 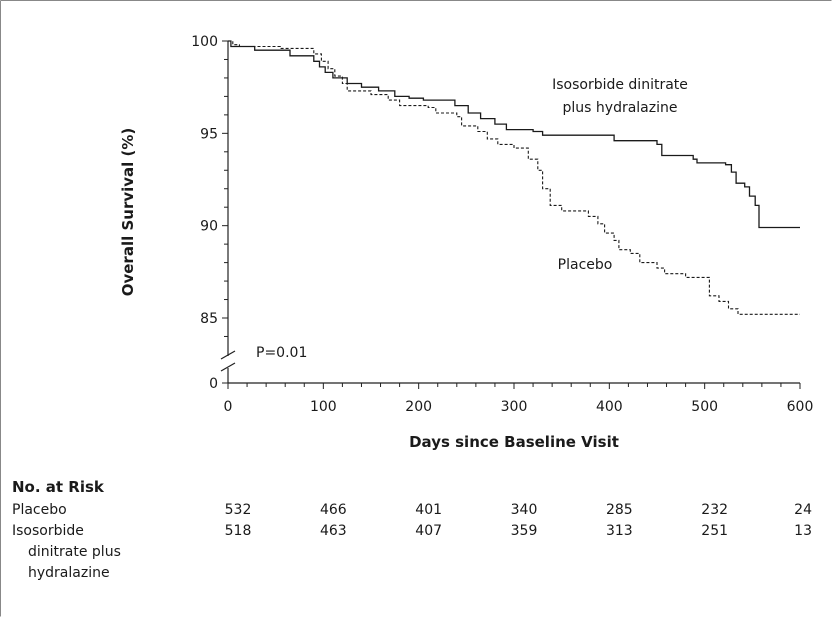 What do you see at coordinates (620, 85) in the screenshot?
I see `series-label-treatment-line-1: Isosorbide dinitrate` at bounding box center [620, 85].